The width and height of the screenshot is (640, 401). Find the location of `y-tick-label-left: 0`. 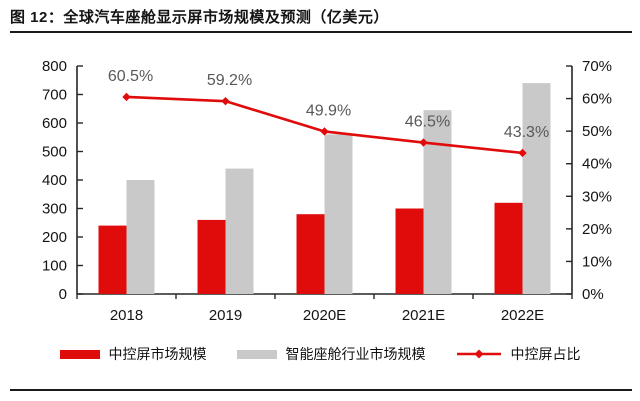

y-tick-label-left: 0 is located at coordinates (63, 294).